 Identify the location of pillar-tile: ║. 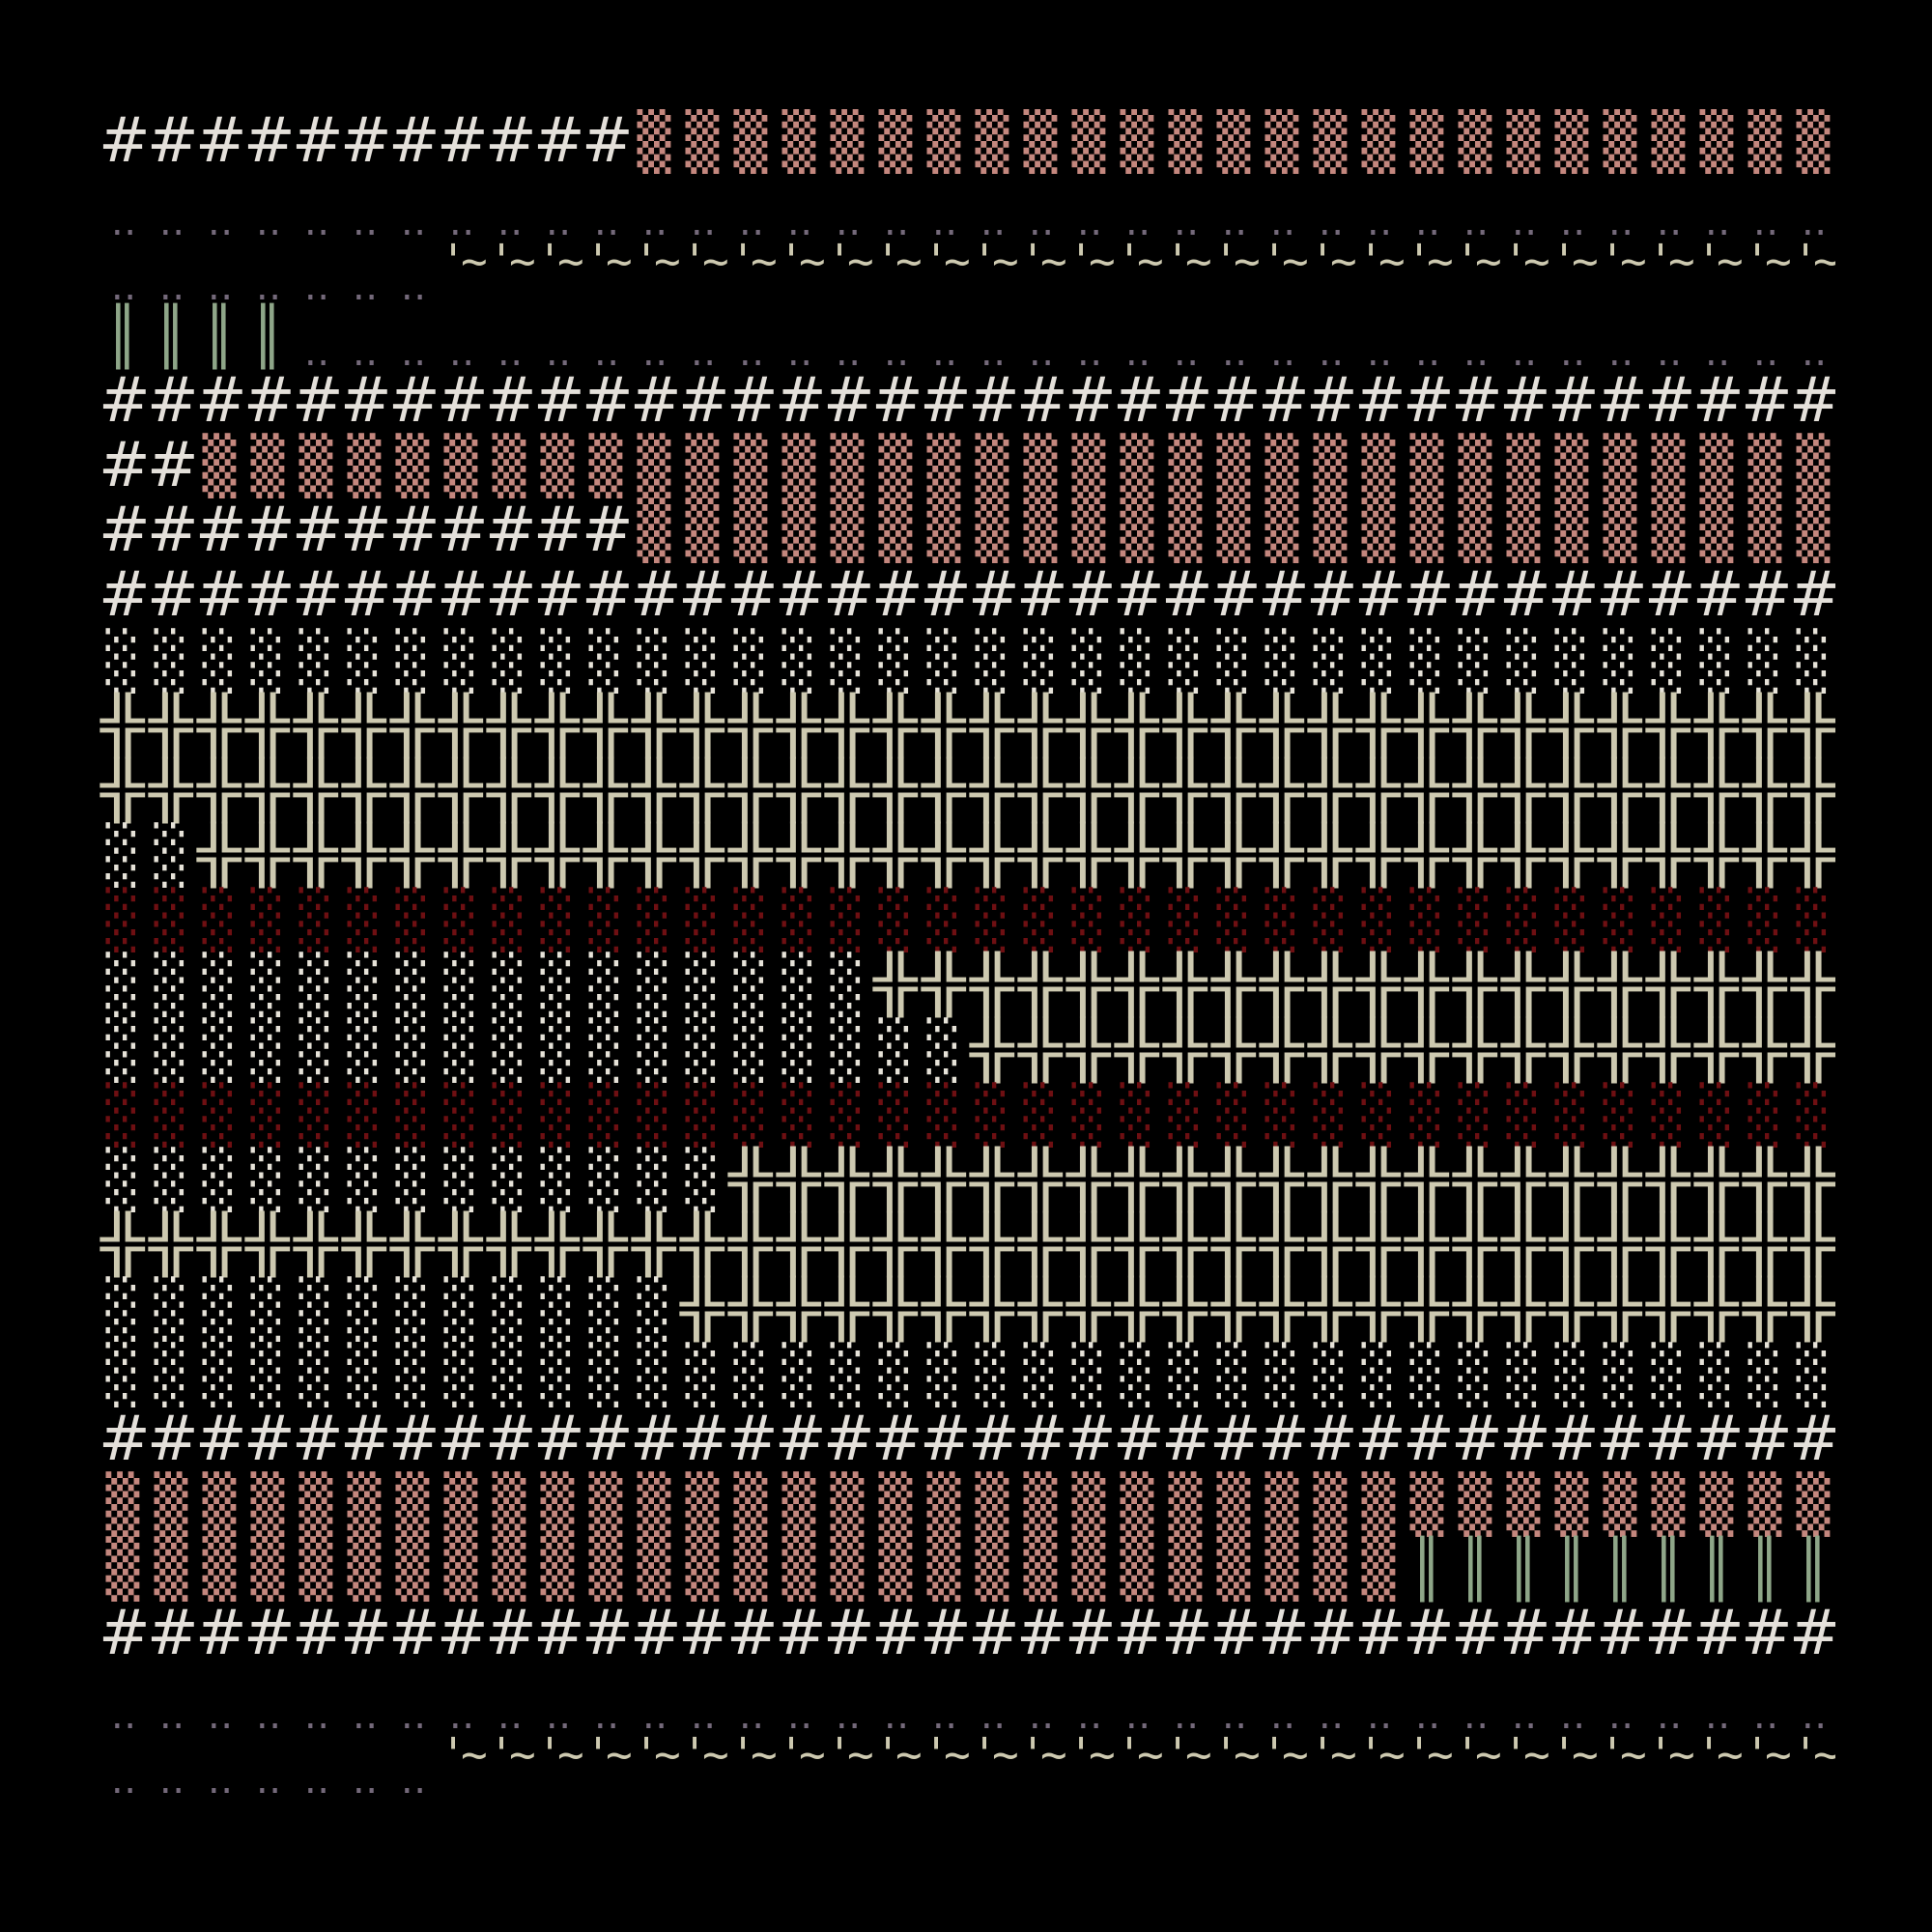
(1523, 1569).